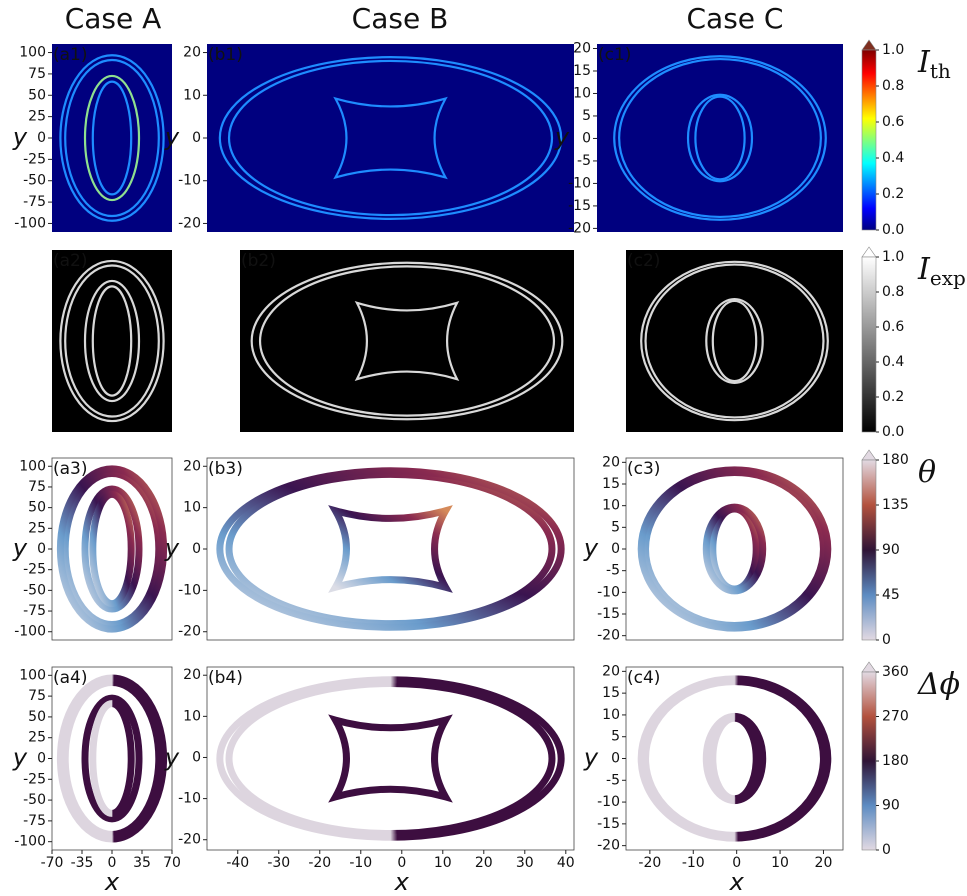 The image size is (967, 896). Describe the element at coordinates (525, 863) in the screenshot. I see `x-tick-label: 30` at that location.